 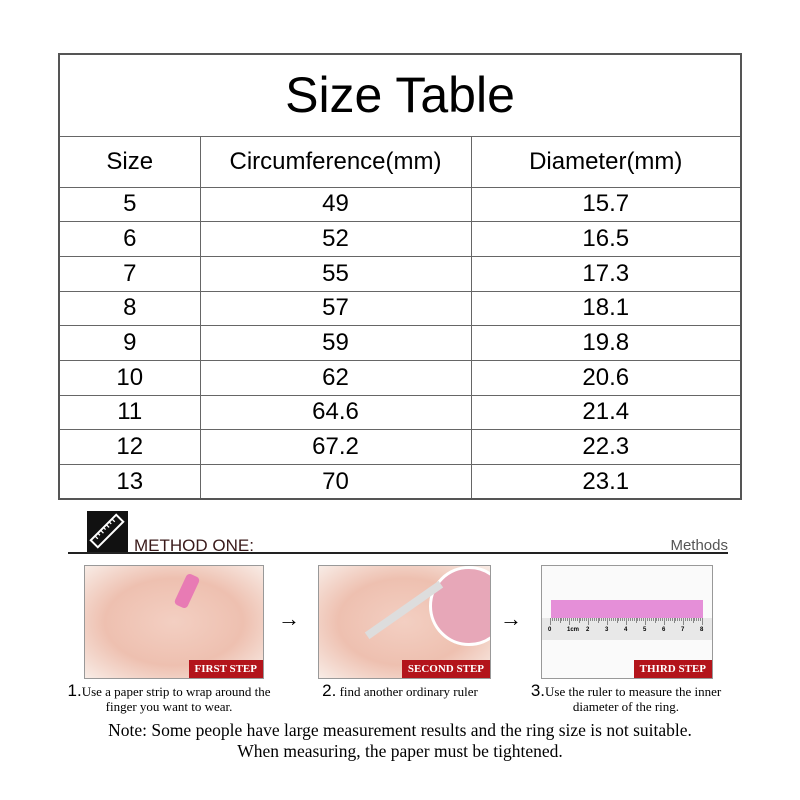 What do you see at coordinates (702, 630) in the screenshot?
I see `ruler-label: 8` at bounding box center [702, 630].